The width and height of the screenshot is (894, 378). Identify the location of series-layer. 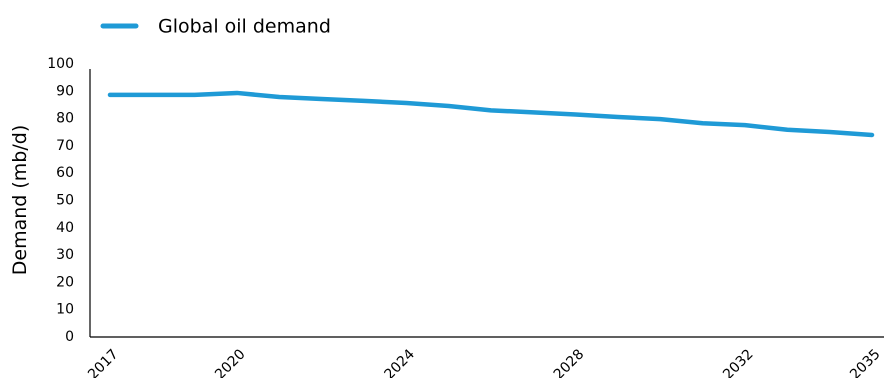
(491, 114).